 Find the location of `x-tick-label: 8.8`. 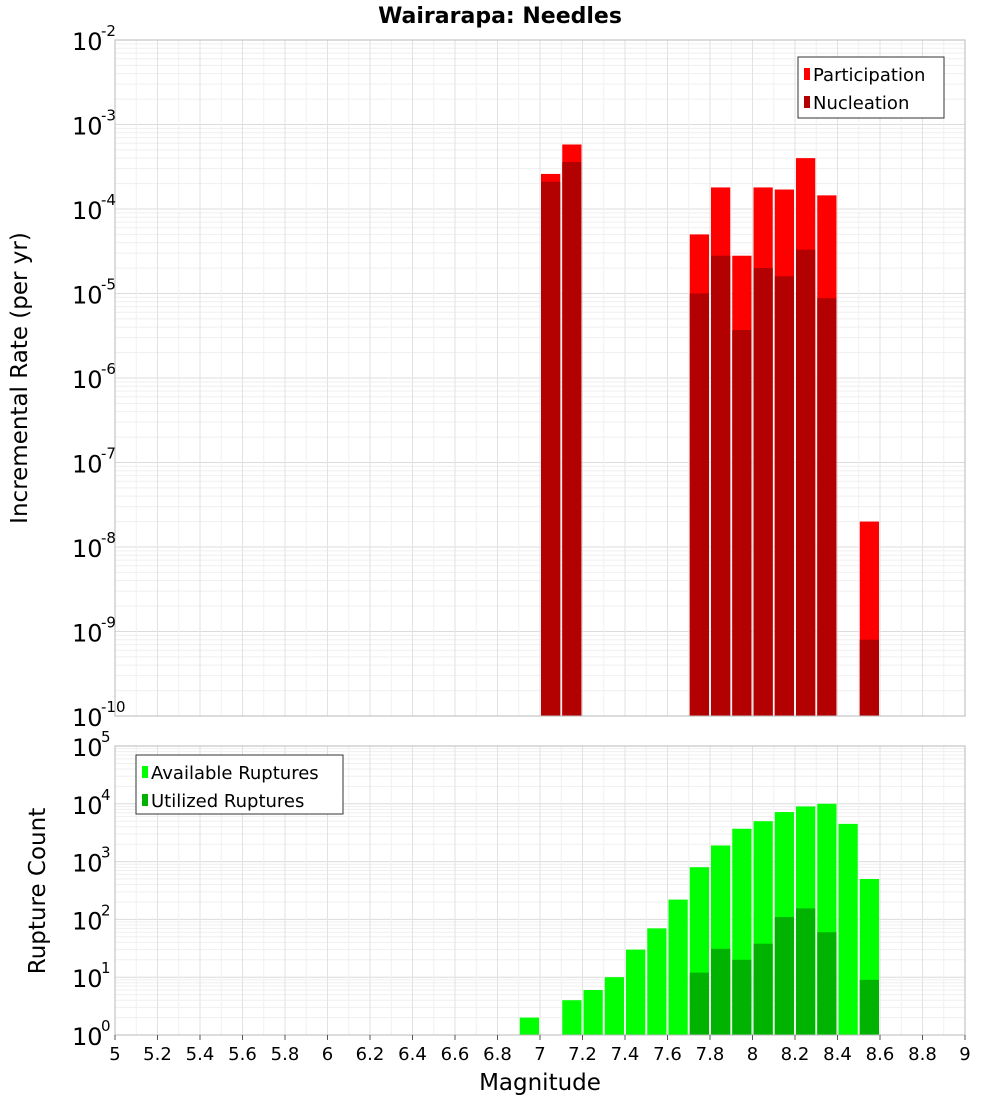

x-tick-label: 8.8 is located at coordinates (922, 1054).